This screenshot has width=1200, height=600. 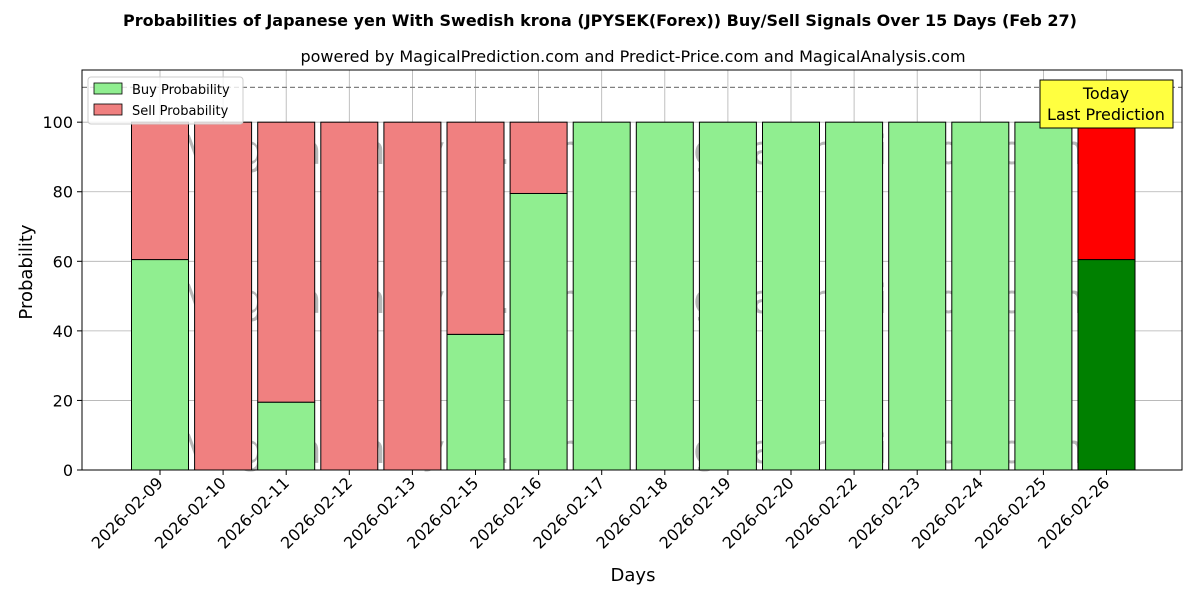 What do you see at coordinates (63, 192) in the screenshot?
I see `y-tick-label: 80` at bounding box center [63, 192].